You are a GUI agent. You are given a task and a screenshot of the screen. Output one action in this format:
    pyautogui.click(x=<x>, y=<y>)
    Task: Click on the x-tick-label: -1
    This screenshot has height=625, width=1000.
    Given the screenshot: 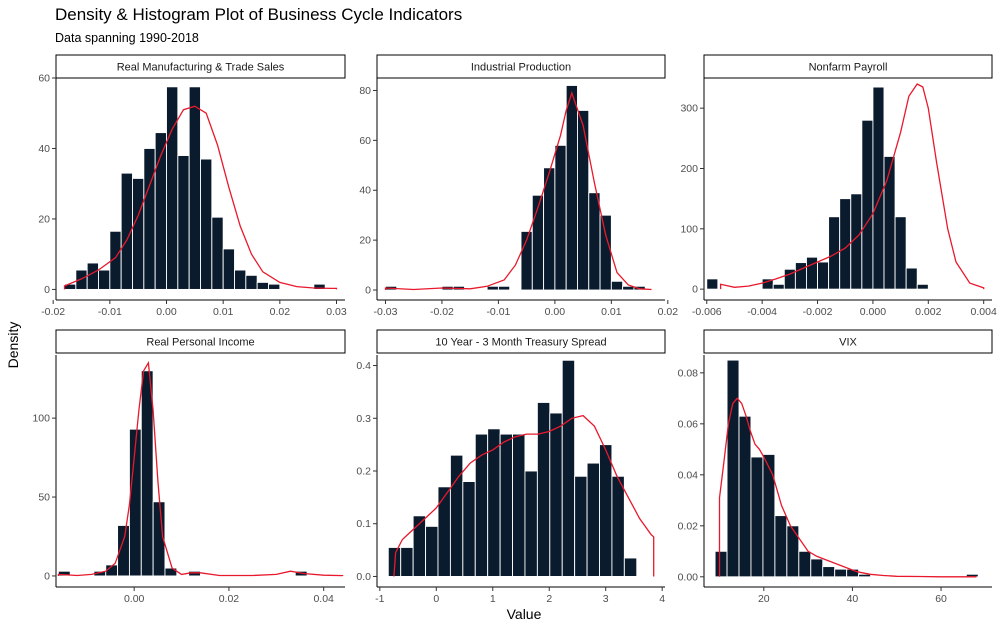 What is the action you would take?
    pyautogui.click(x=379, y=599)
    